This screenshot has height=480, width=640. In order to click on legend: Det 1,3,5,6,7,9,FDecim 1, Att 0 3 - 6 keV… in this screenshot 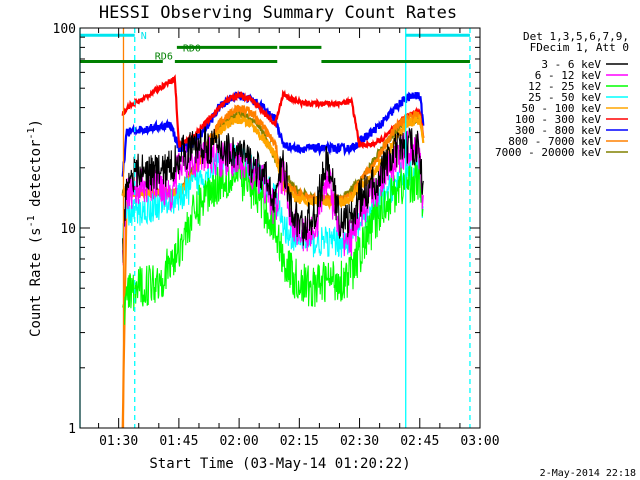, I will do `click(562, 94)`.